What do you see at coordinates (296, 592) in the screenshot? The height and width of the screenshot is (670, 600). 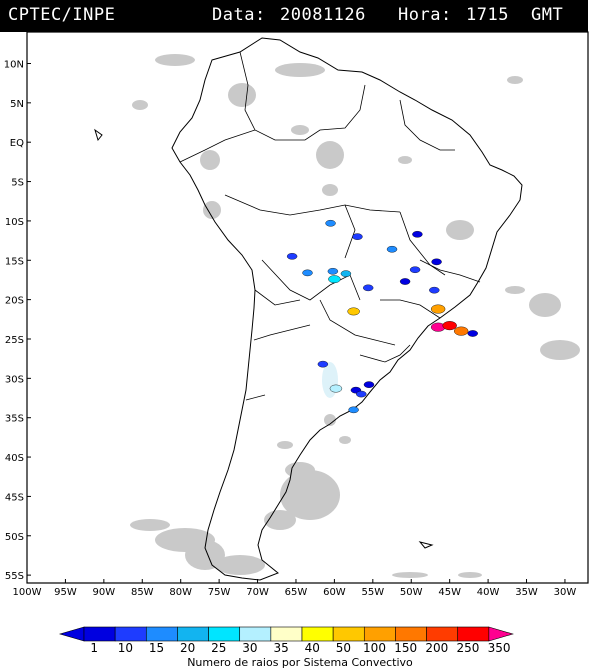 I see `lon-tick-label: 65W` at bounding box center [296, 592].